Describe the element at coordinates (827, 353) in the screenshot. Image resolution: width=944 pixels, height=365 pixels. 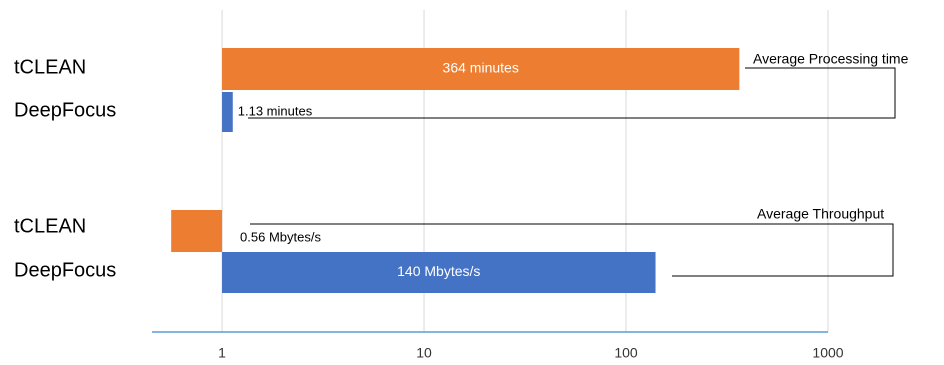
I see `x-tick-label: 1000` at that location.